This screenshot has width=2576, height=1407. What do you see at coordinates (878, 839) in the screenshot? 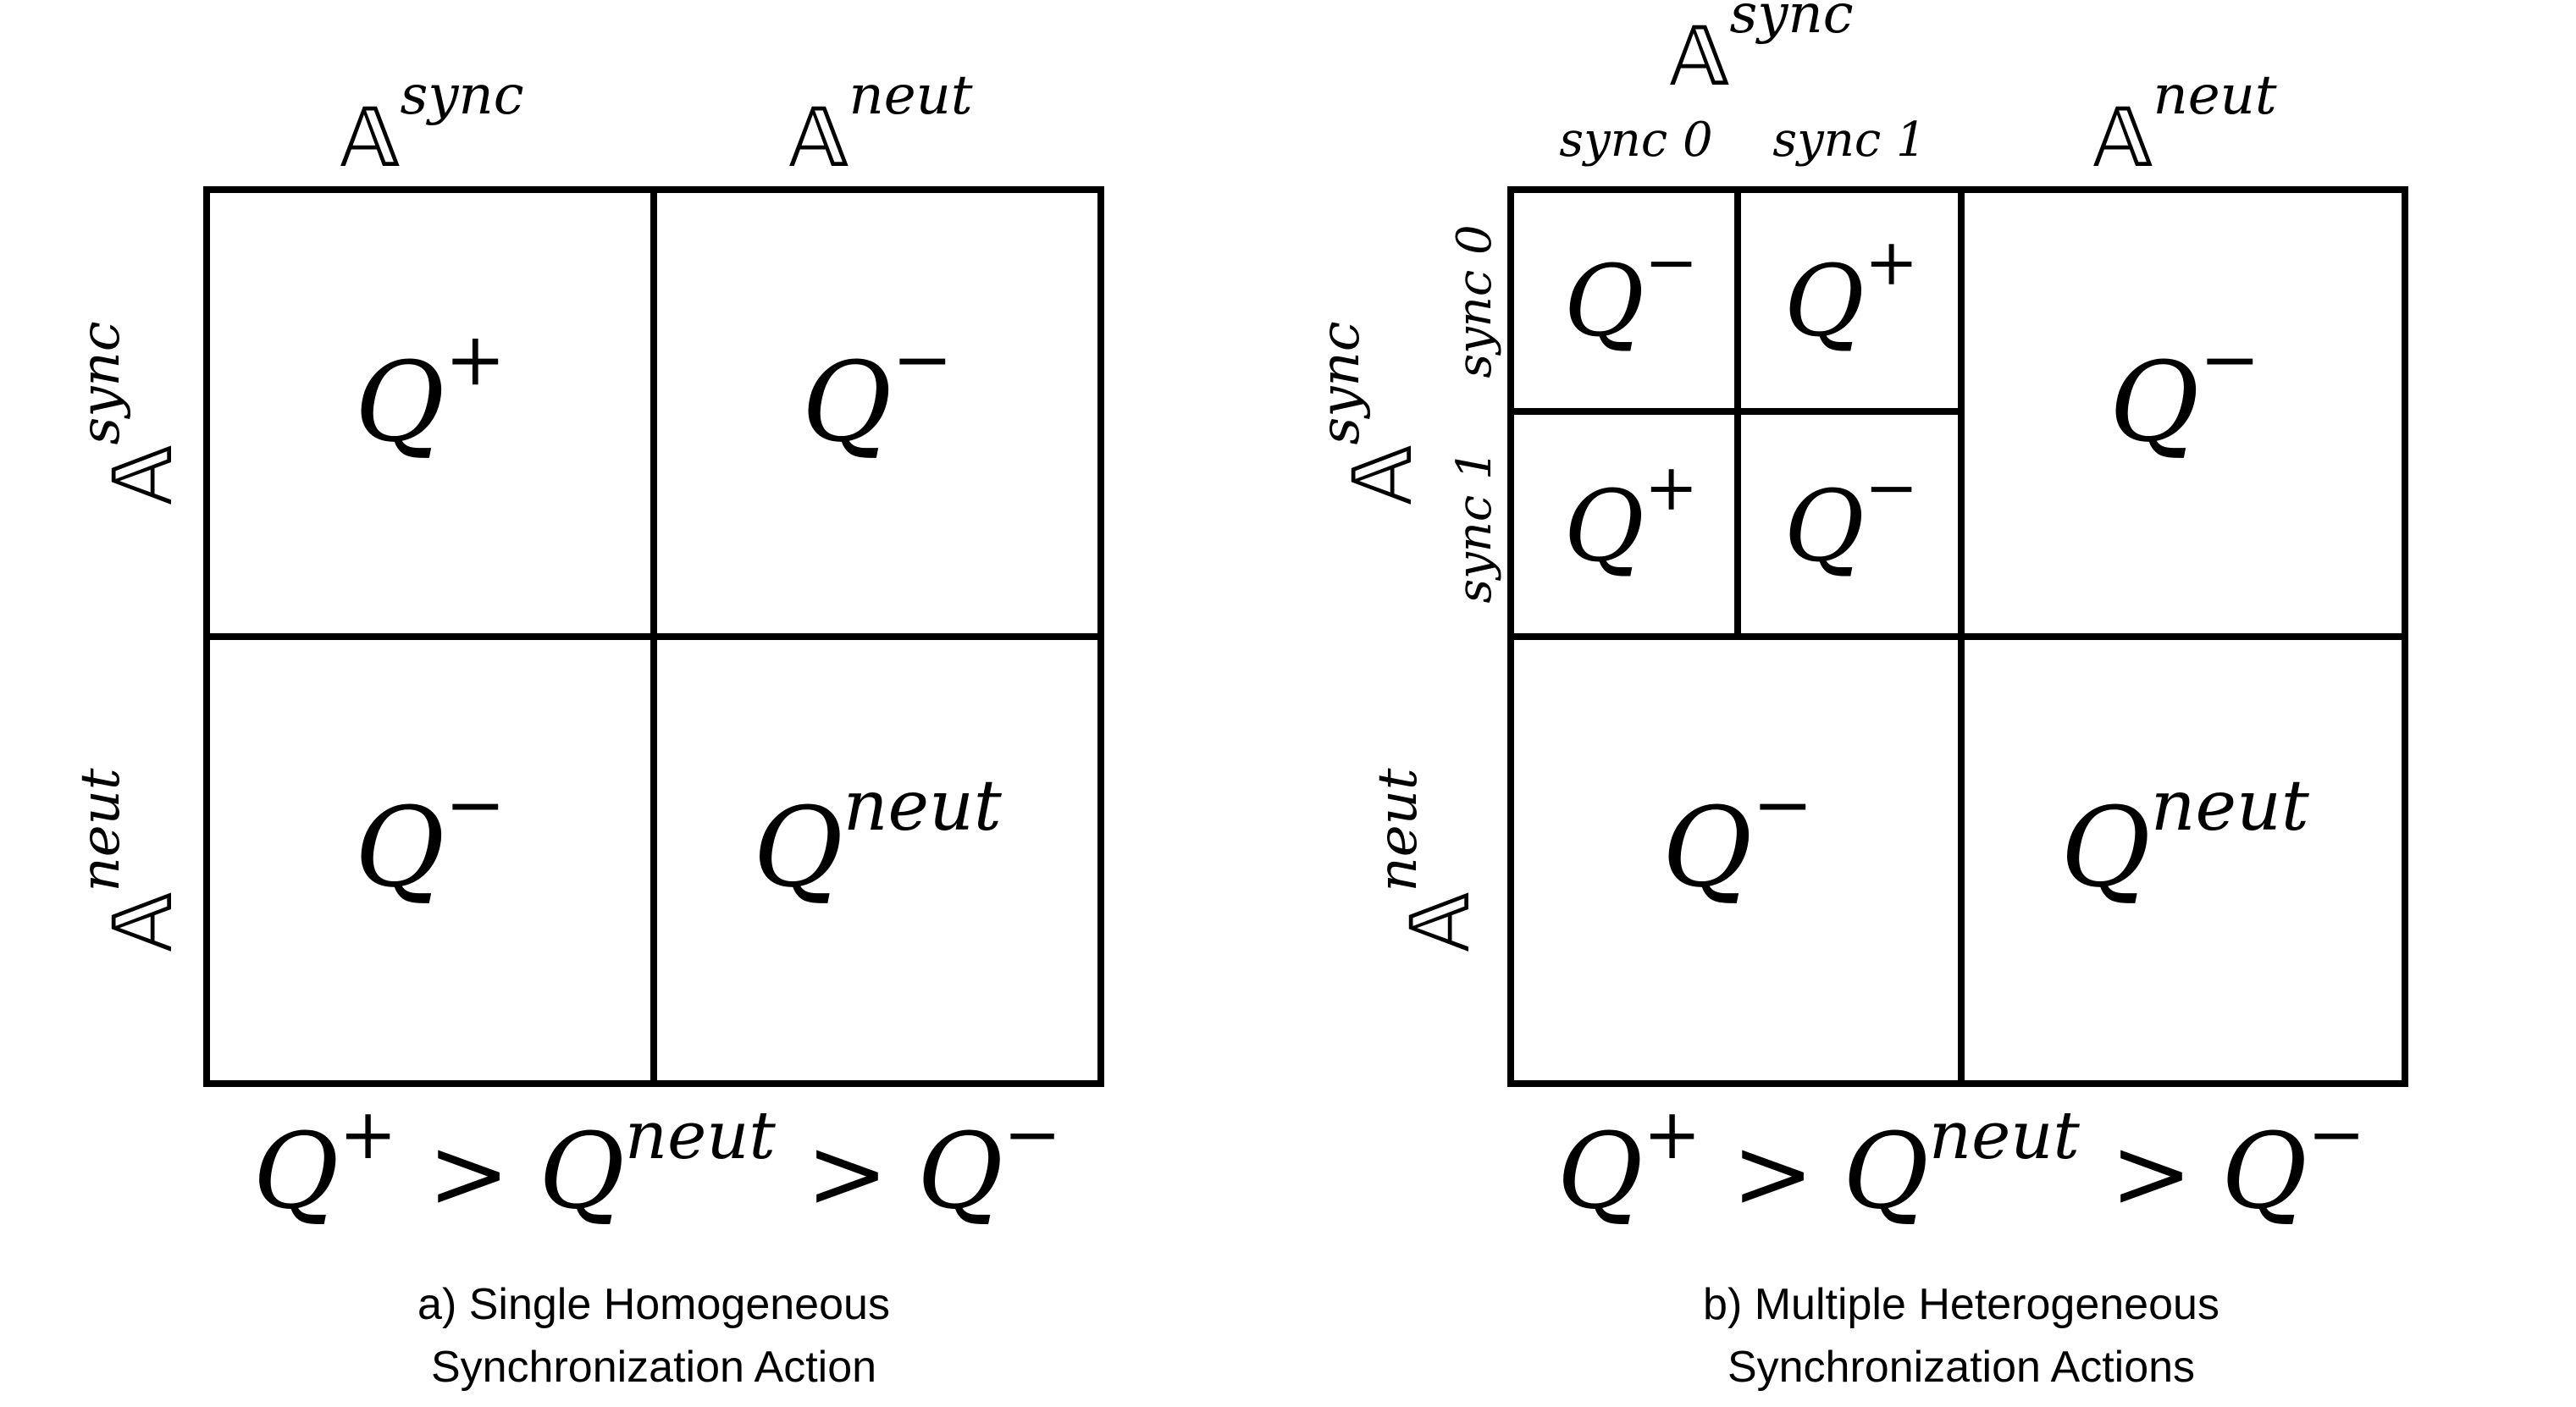
I see `panel-a-cell-neut-neut: Qneut` at bounding box center [878, 839].